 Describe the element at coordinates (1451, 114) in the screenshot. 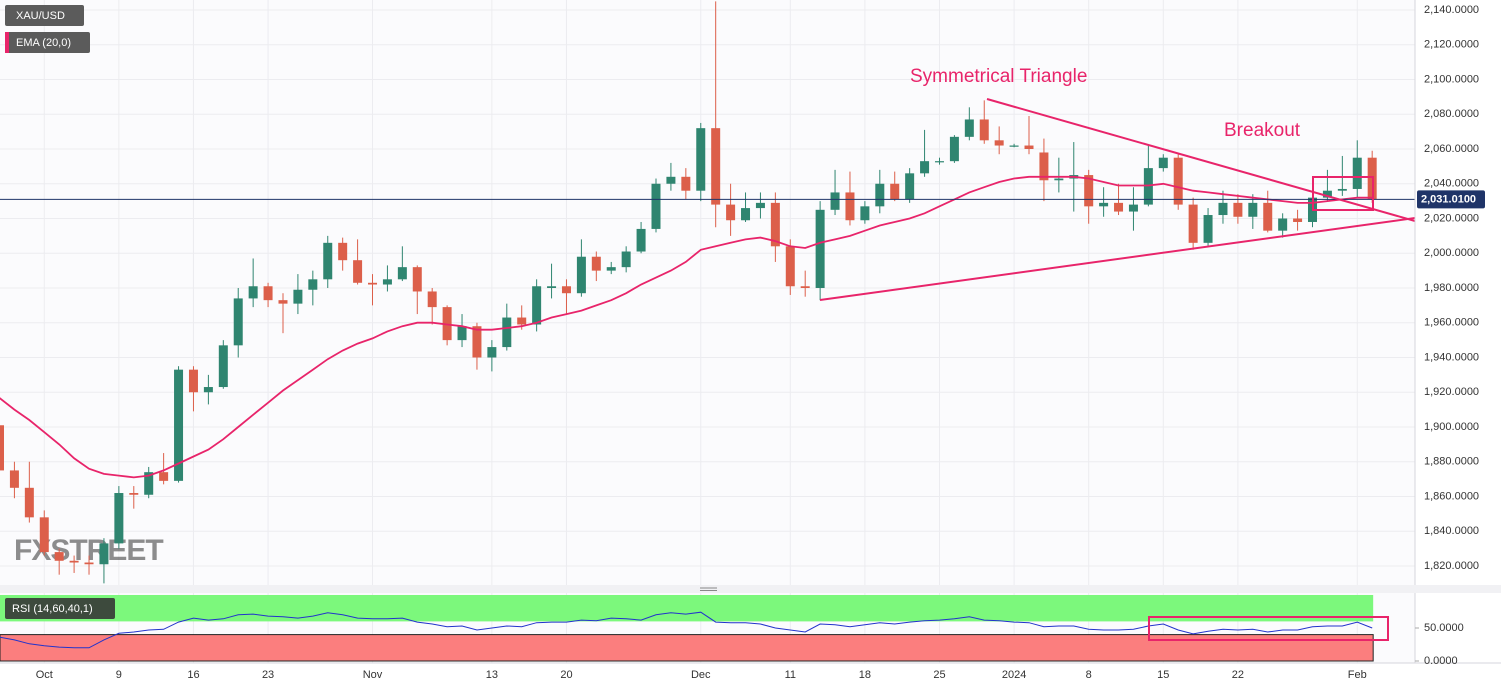

I see `y-tick-label: 2,080.0000` at that location.